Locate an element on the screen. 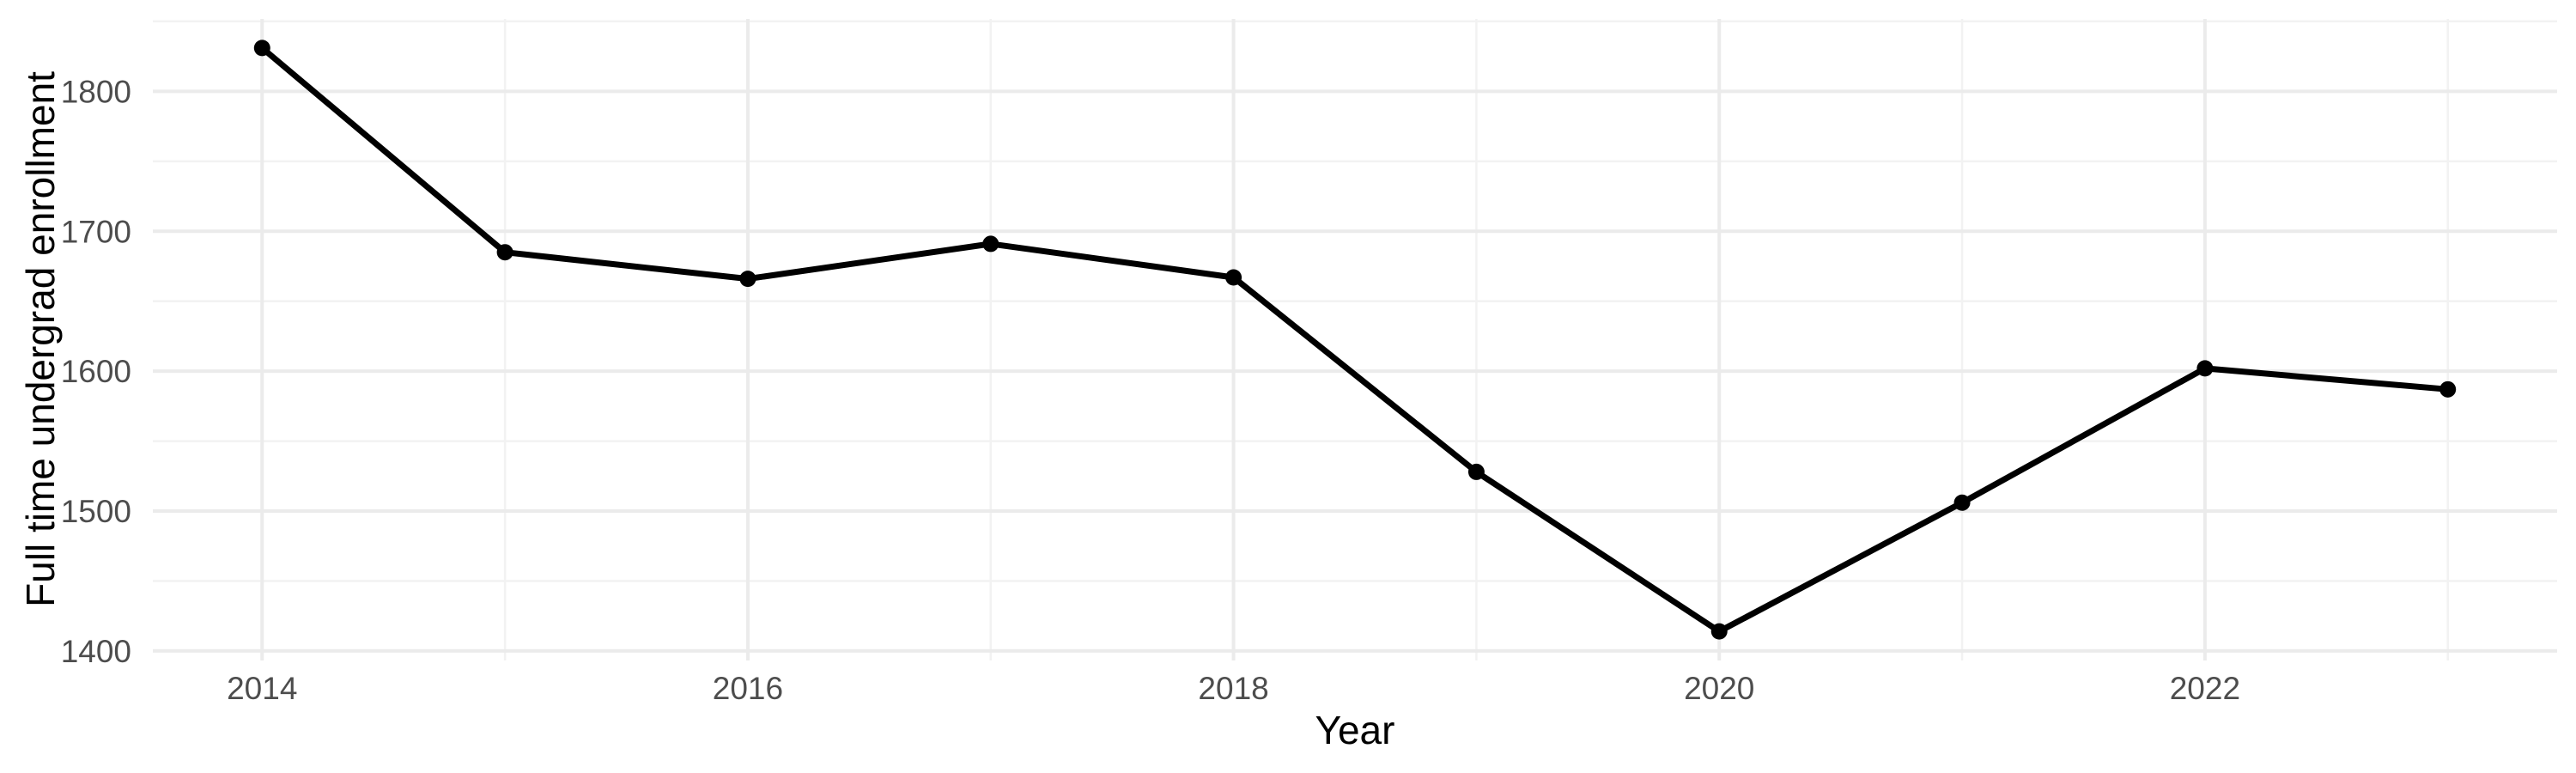 The image size is (2576, 773). x-tick-label: 2022 is located at coordinates (2205, 688).